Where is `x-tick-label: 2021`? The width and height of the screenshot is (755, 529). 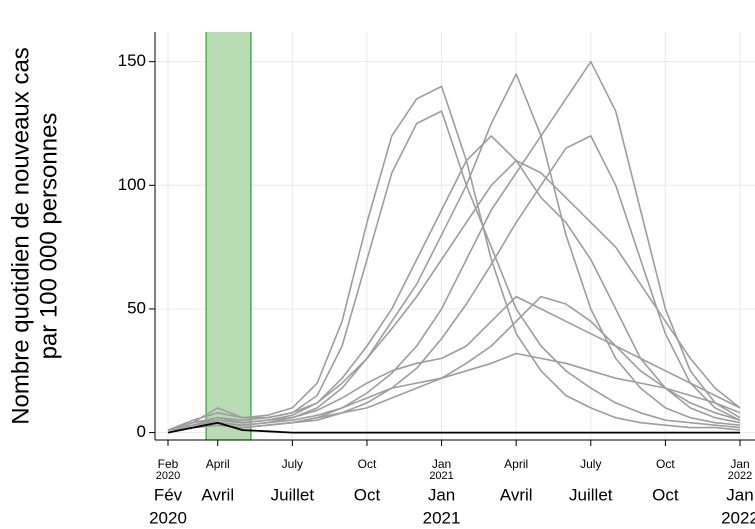
x-tick-label: 2021 is located at coordinates (441, 476).